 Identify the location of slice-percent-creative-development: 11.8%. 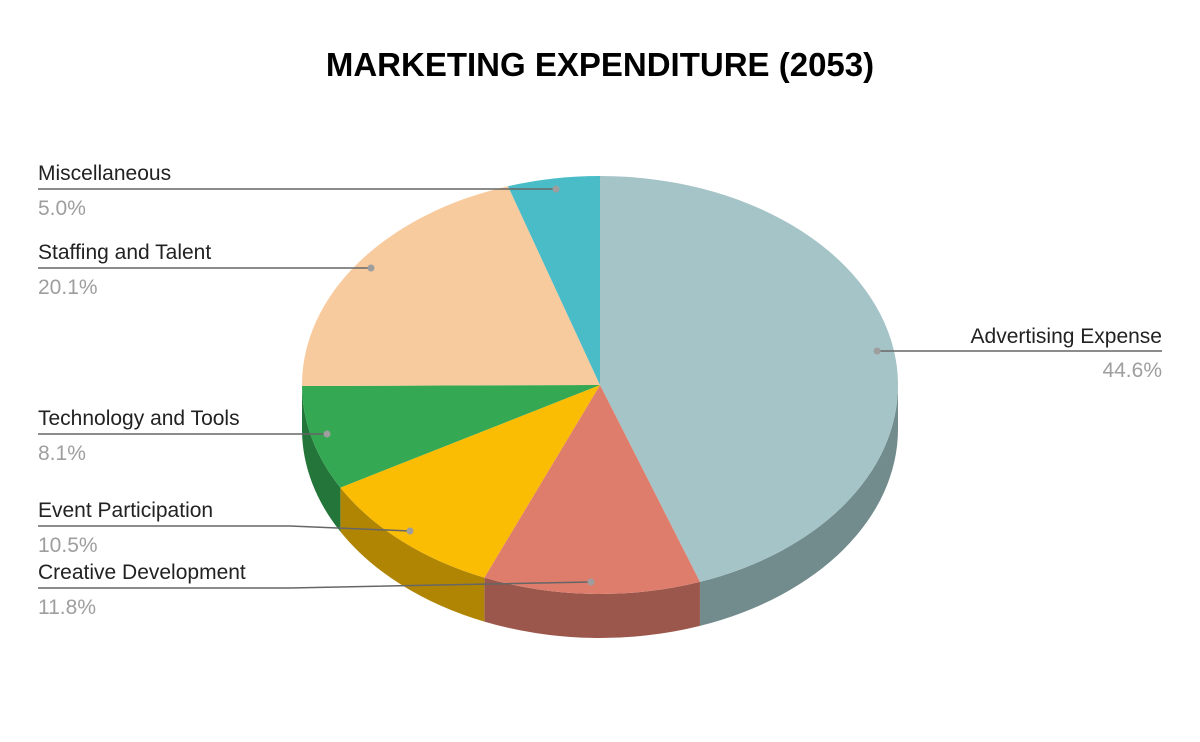
(67, 607).